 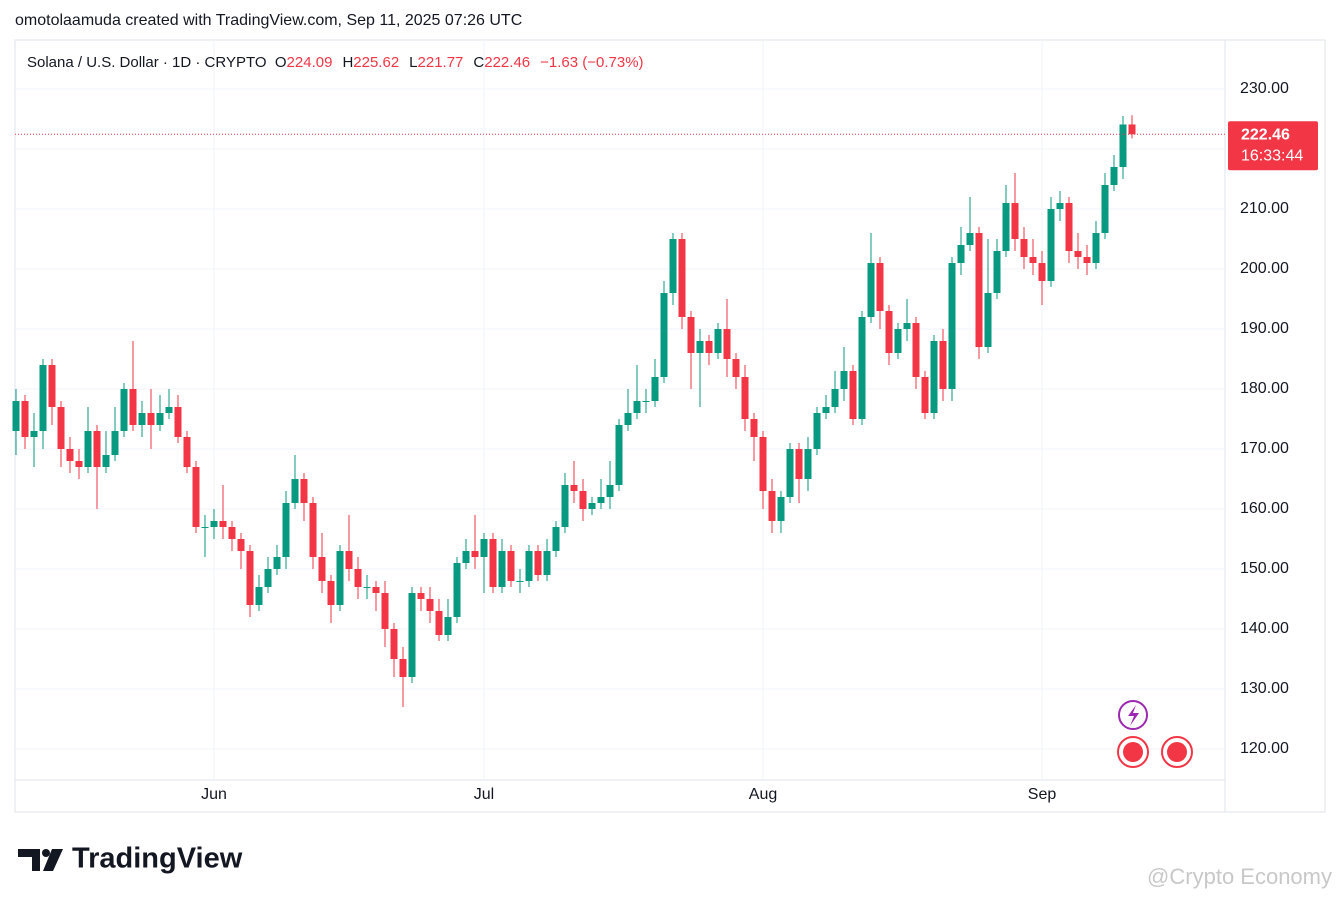 What do you see at coordinates (479, 62) in the screenshot?
I see `ohlc-key: C` at bounding box center [479, 62].